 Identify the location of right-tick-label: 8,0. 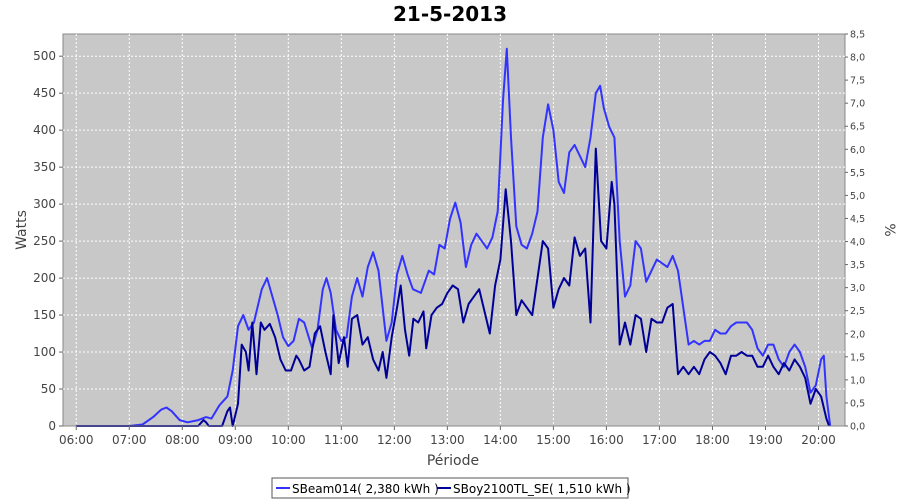
(857, 58).